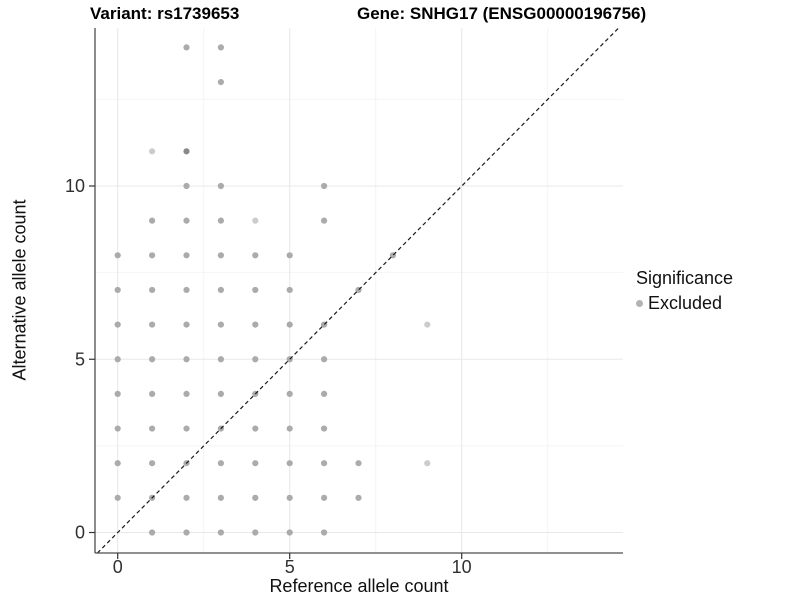 The image size is (800, 600). I want to click on x-tick-label: 5, so click(290, 567).